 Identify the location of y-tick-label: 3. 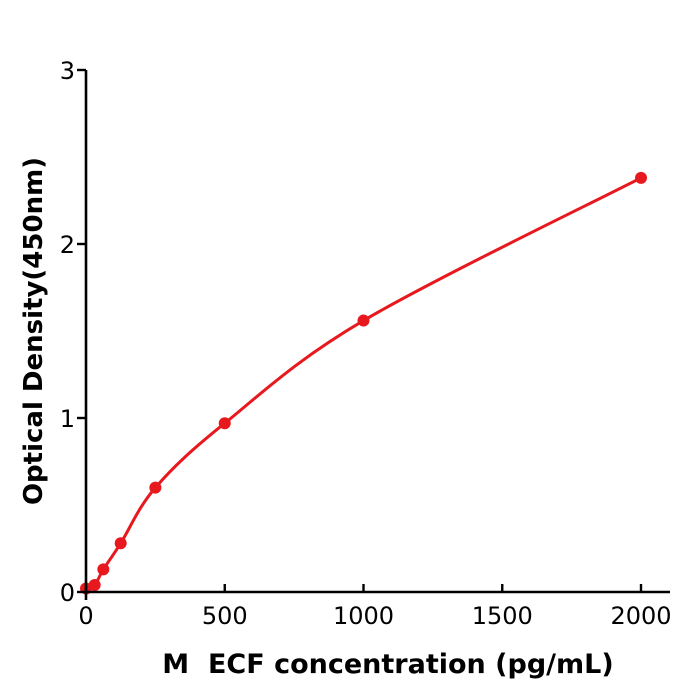
(67, 71).